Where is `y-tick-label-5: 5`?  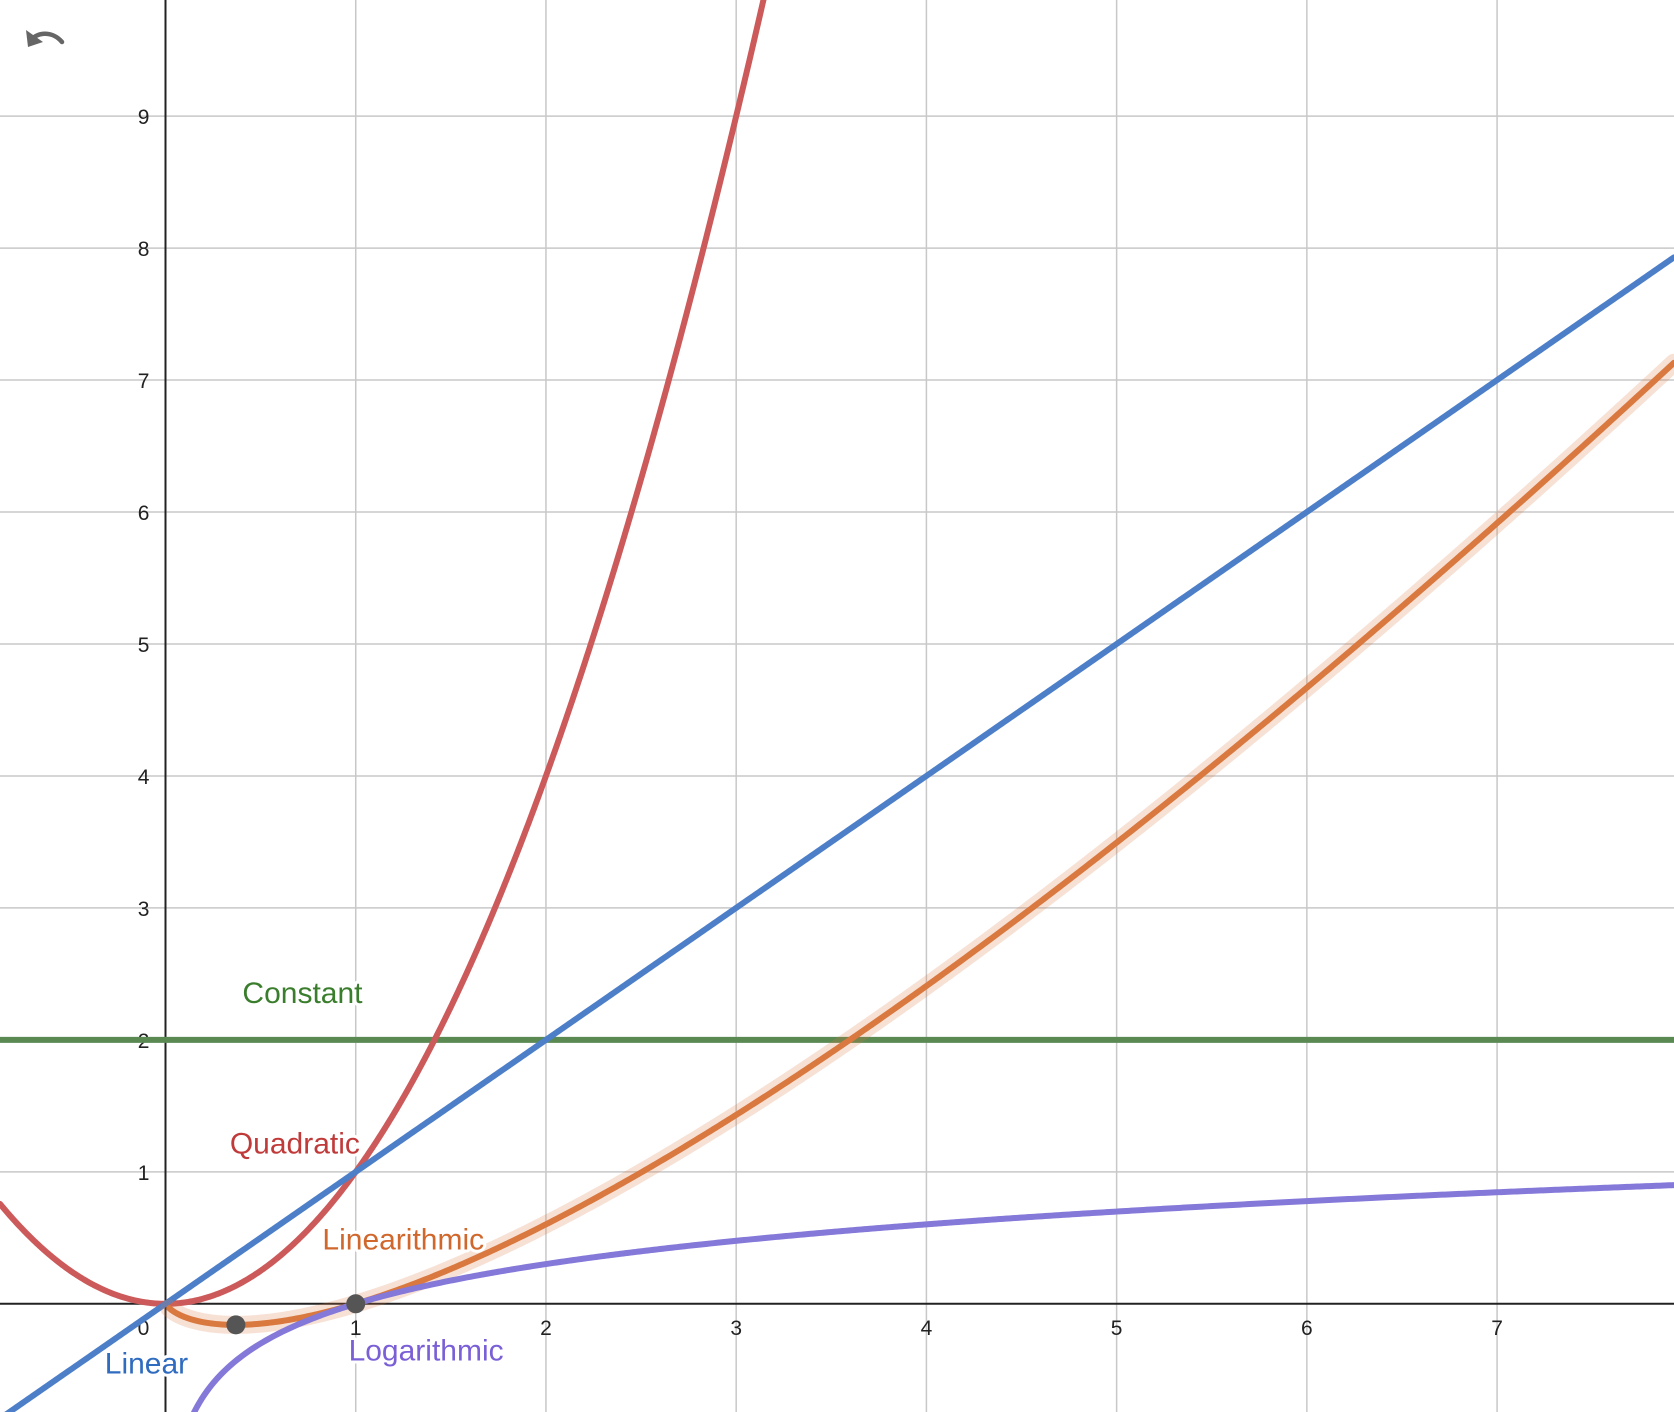 y-tick-label-5: 5 is located at coordinates (144, 645).